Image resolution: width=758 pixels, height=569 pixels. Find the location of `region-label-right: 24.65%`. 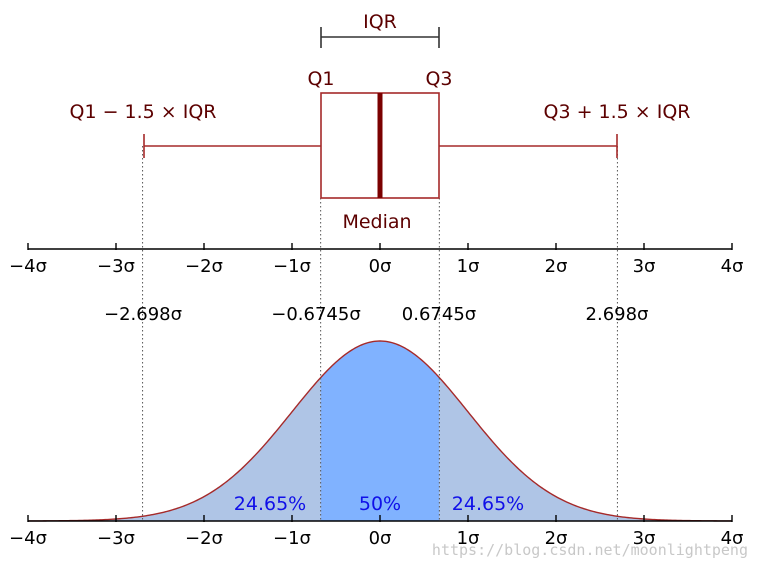

region-label-right: 24.65% is located at coordinates (488, 504).